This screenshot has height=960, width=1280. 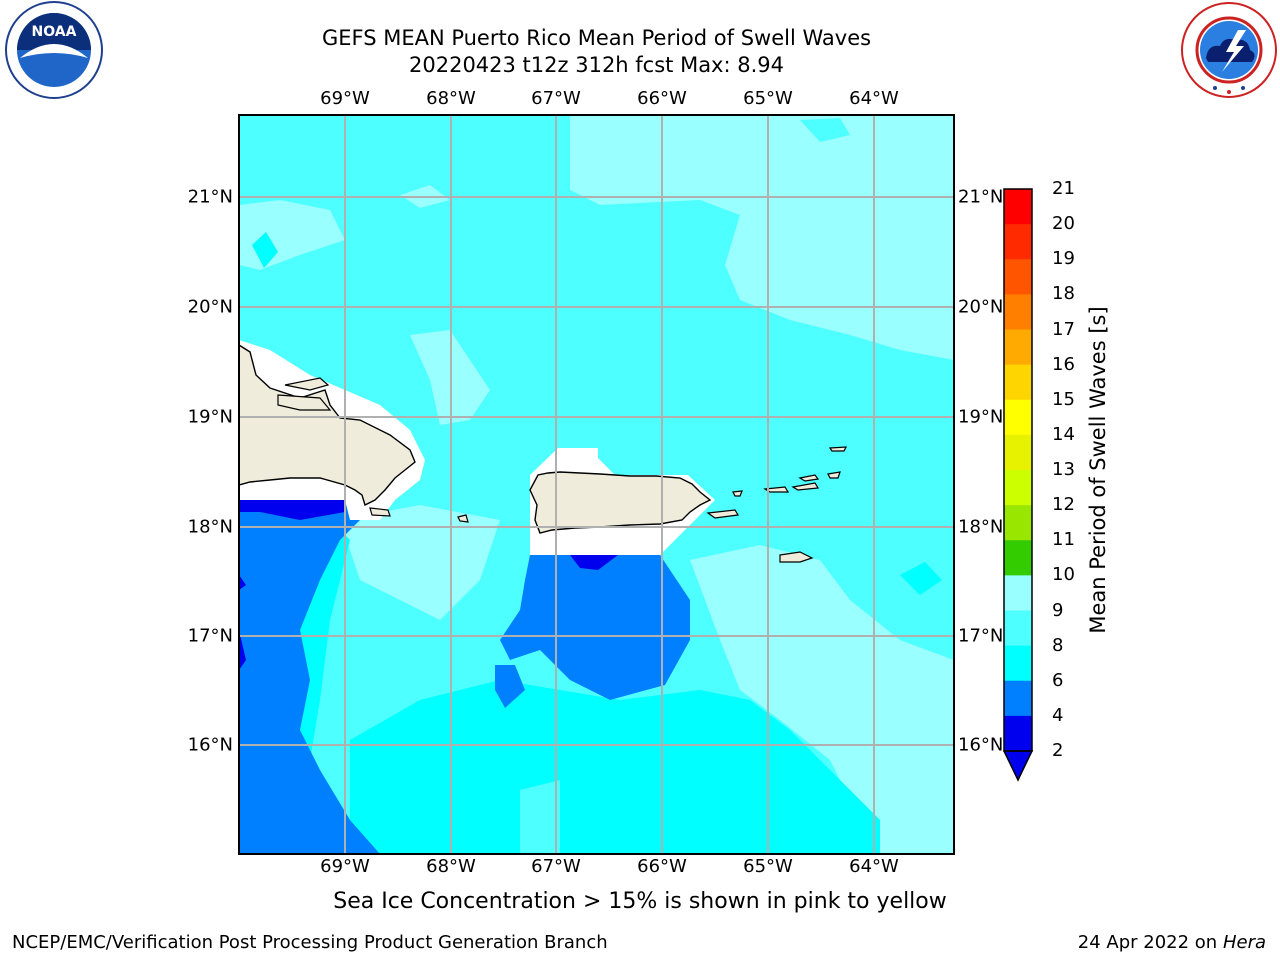 What do you see at coordinates (981, 527) in the screenshot?
I see `lat-tick-right: 18°N` at bounding box center [981, 527].